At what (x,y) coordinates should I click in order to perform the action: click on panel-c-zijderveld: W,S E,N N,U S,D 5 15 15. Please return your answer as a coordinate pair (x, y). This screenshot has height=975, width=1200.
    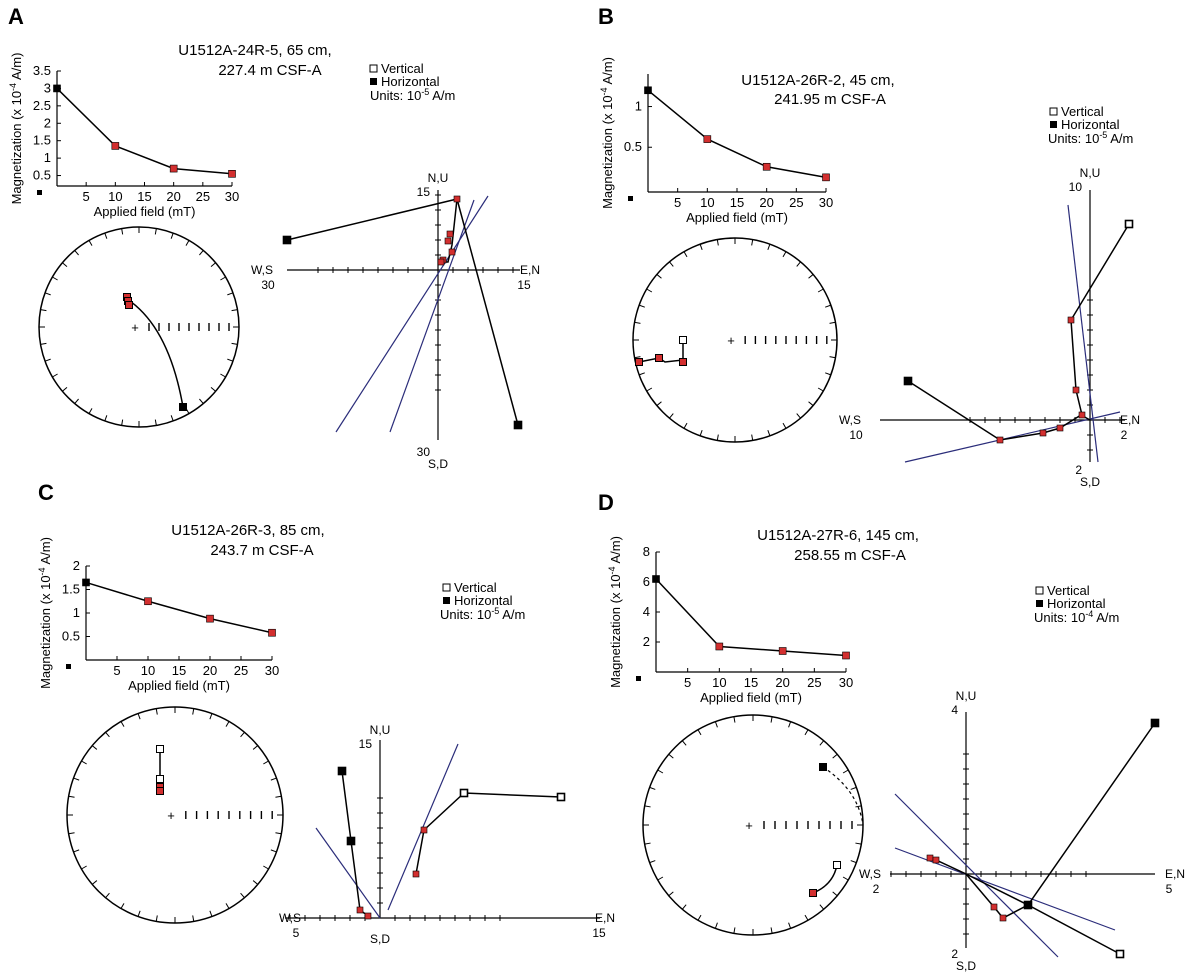
    Looking at the image, I should click on (447, 834).